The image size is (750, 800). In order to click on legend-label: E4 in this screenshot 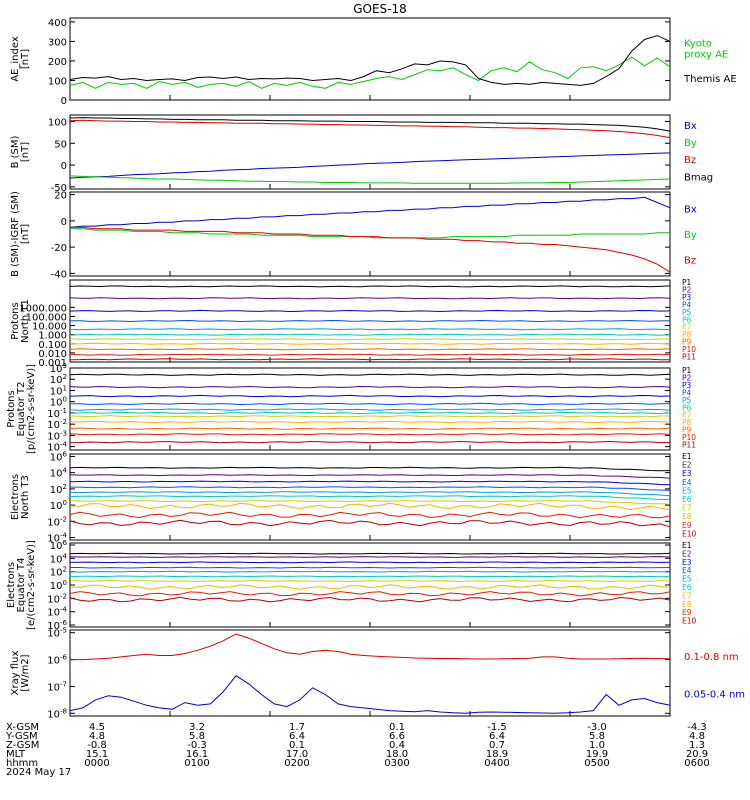, I will do `click(687, 570)`.